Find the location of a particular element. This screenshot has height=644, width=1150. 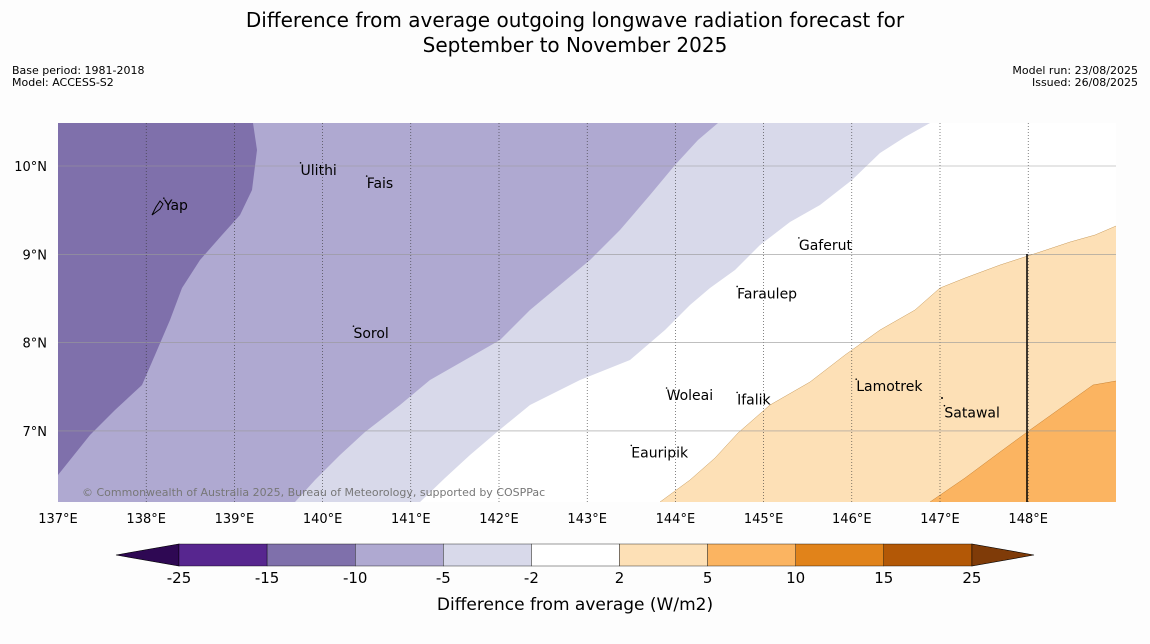

lon-tick-label: 146°E is located at coordinates (852, 519).